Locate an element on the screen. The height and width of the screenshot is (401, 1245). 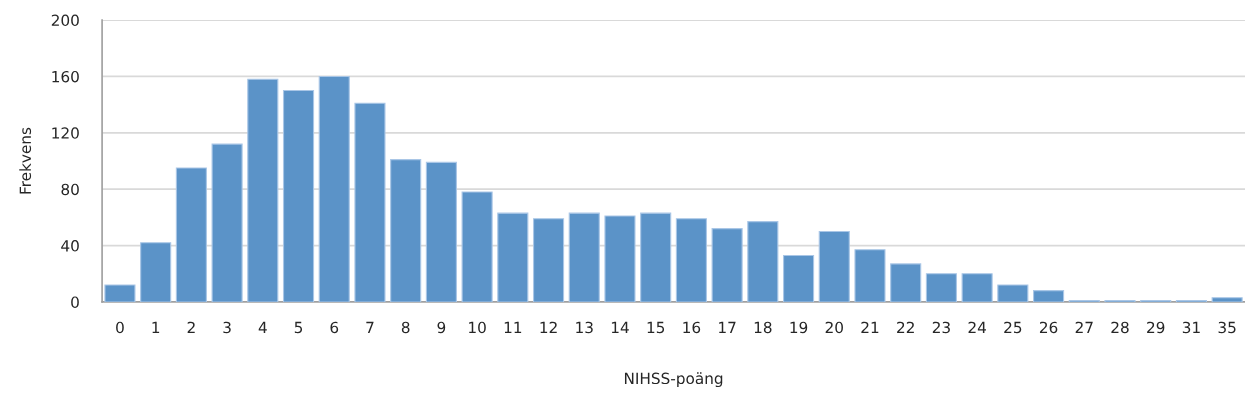
y-tick-label: 0 is located at coordinates (75, 302).